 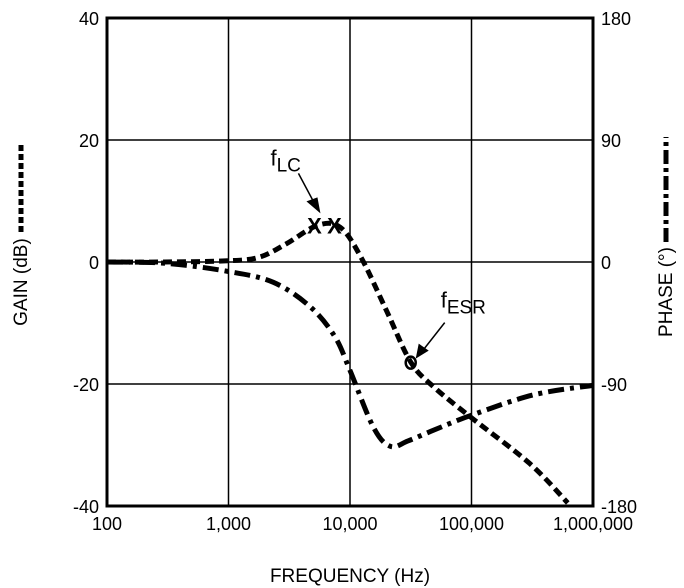 I want to click on y-tick-label: -20, so click(x=86, y=385).